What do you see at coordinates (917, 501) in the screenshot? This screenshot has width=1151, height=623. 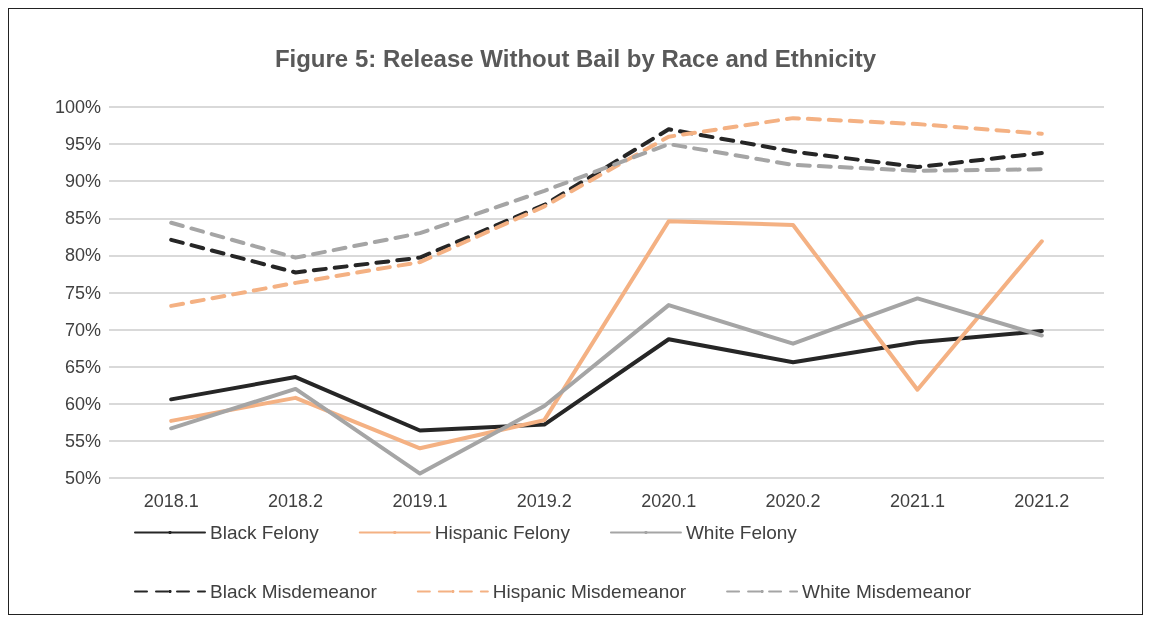 I see `x-tick-label: 2021.1` at bounding box center [917, 501].